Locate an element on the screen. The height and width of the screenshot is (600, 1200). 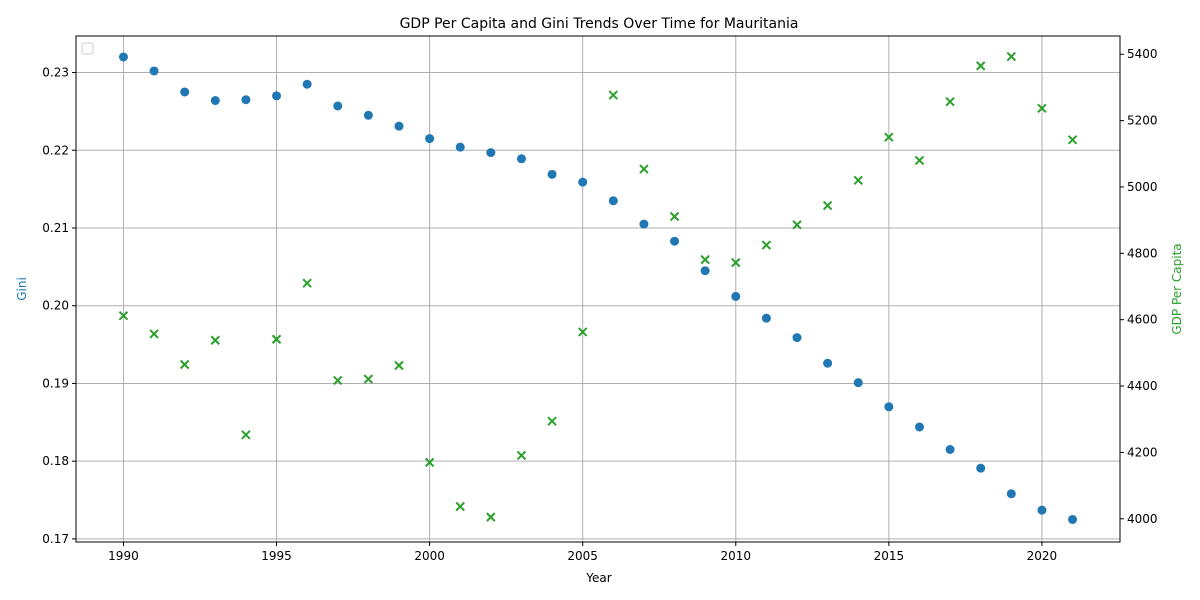
left-y-axis-label: Gini is located at coordinates (22, 289).